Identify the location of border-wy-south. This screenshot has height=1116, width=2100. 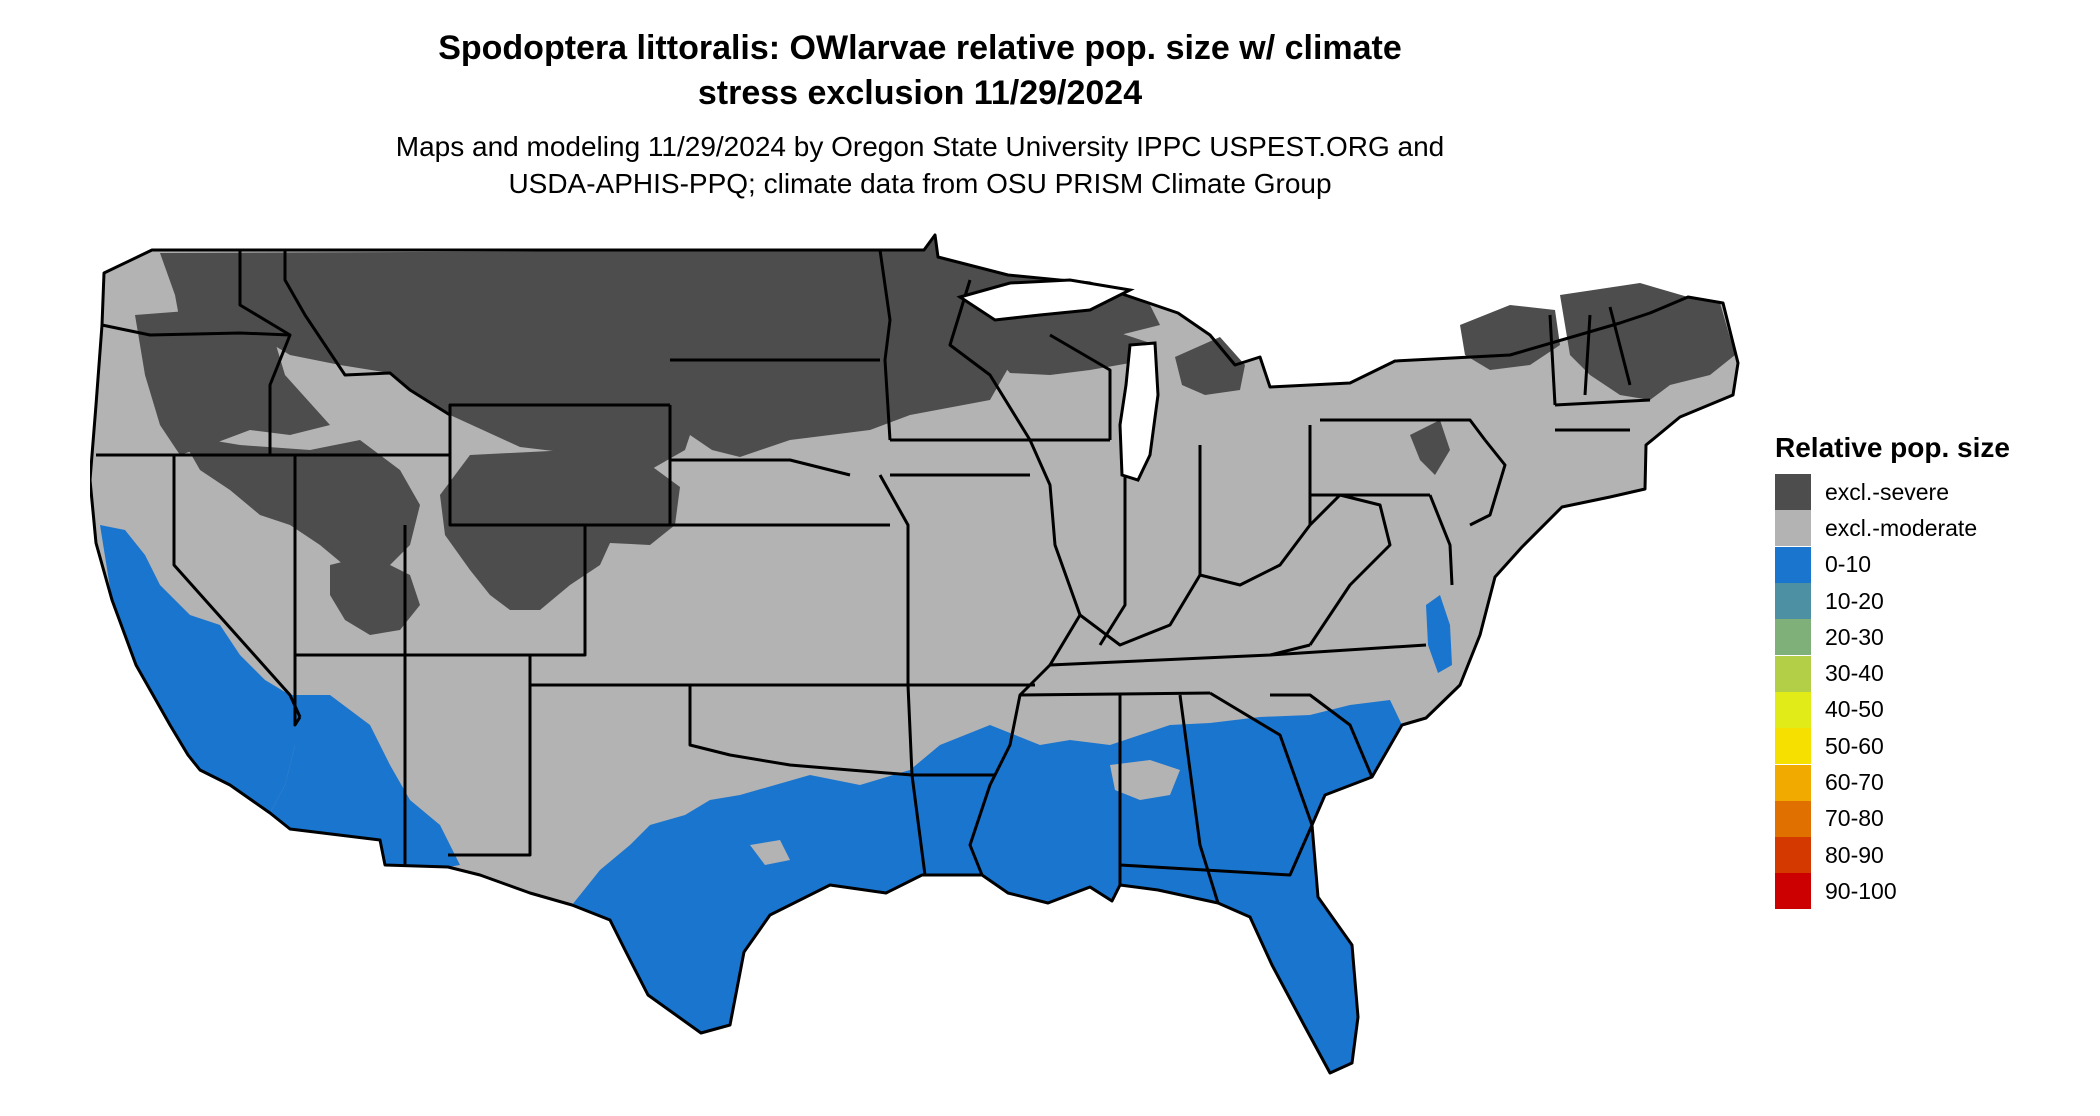
(560, 466).